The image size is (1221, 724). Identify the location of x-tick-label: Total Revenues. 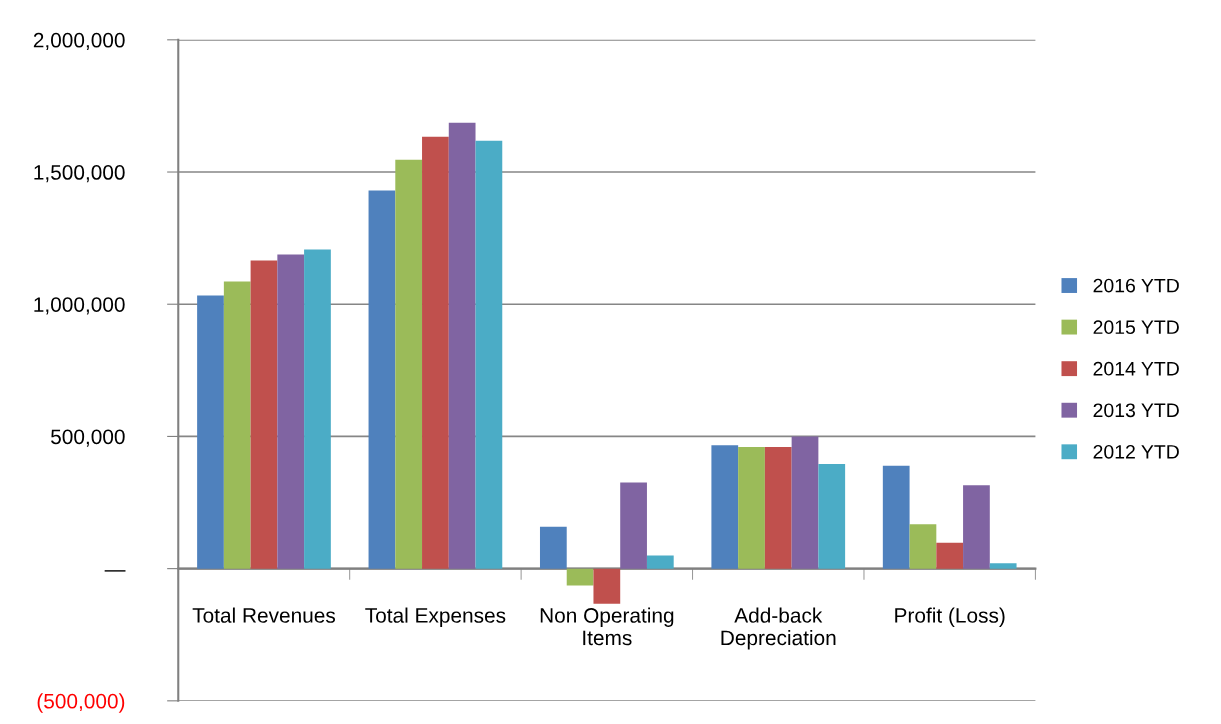
(264, 615).